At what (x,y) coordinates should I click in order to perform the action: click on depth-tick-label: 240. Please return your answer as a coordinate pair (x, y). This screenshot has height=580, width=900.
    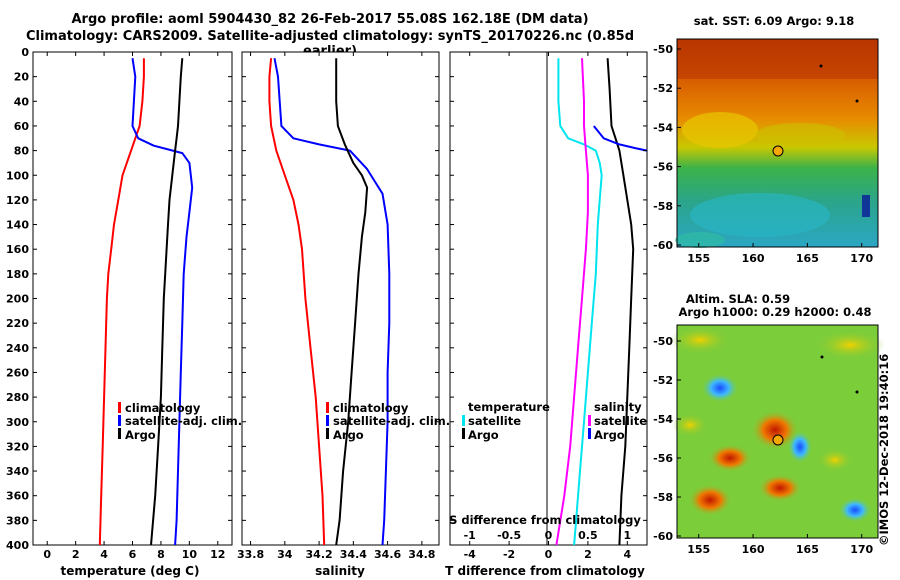
    Looking at the image, I should click on (17, 348).